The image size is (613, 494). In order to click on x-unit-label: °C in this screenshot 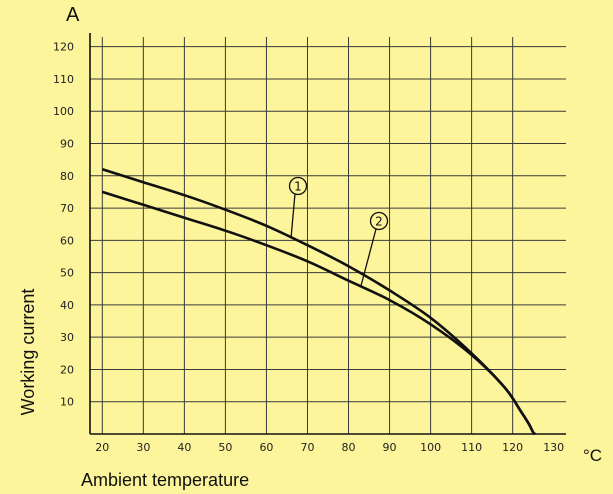, I will do `click(592, 455)`.